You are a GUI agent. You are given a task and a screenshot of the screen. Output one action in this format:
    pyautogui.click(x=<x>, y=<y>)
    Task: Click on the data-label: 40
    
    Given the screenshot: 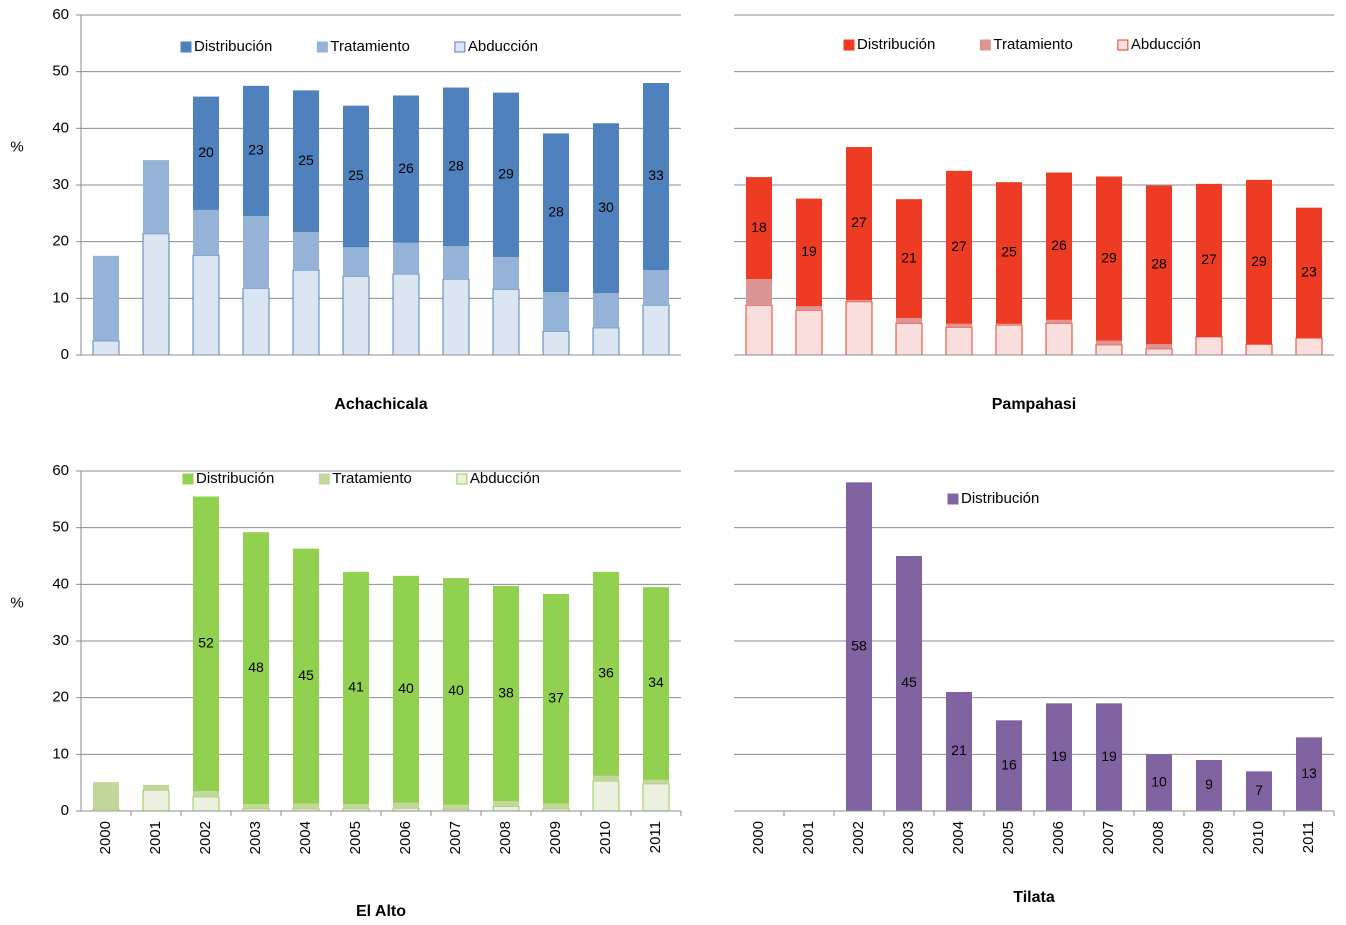 What is the action you would take?
    pyautogui.click(x=456, y=690)
    